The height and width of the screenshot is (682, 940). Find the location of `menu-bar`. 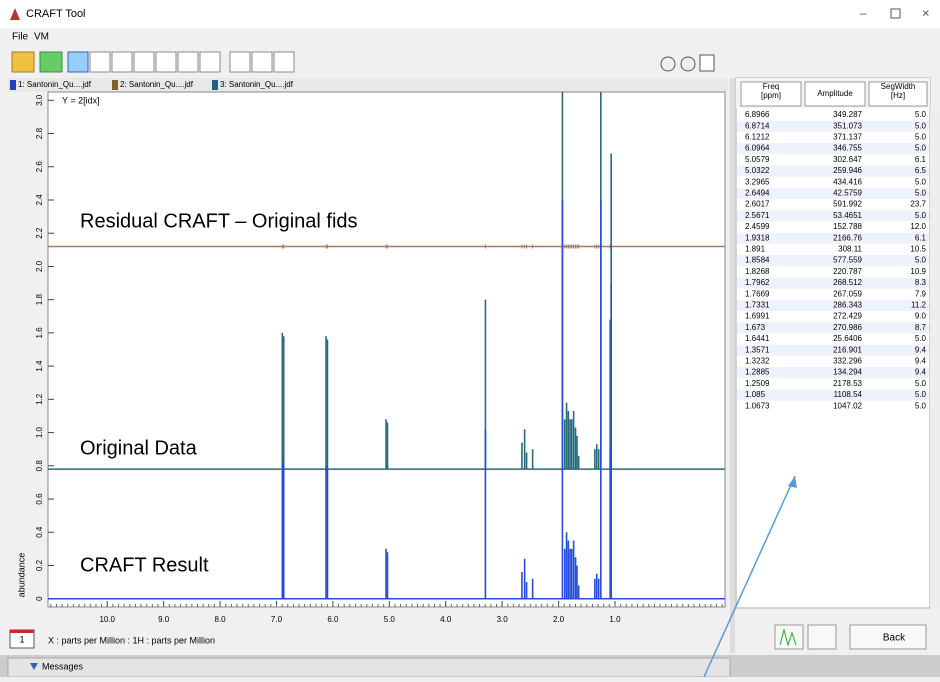

menu-bar is located at coordinates (470, 36).